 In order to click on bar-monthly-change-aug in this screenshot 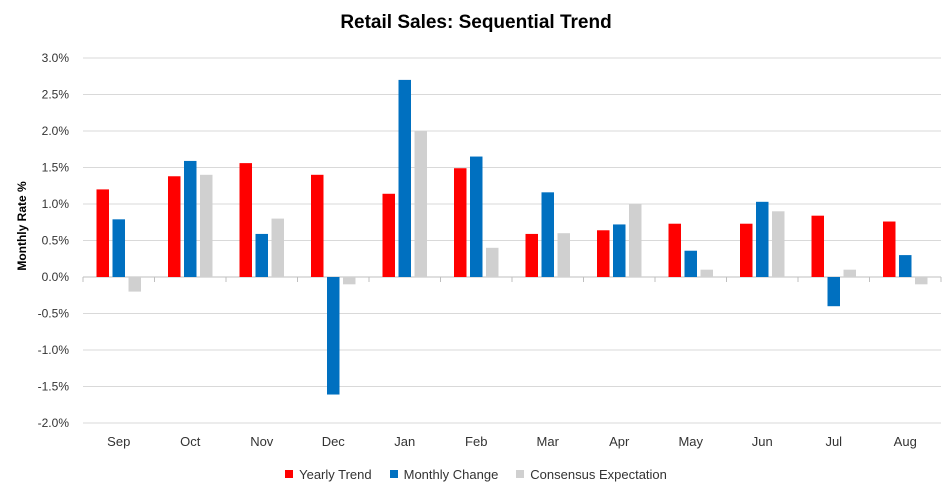, I will do `click(905, 266)`.